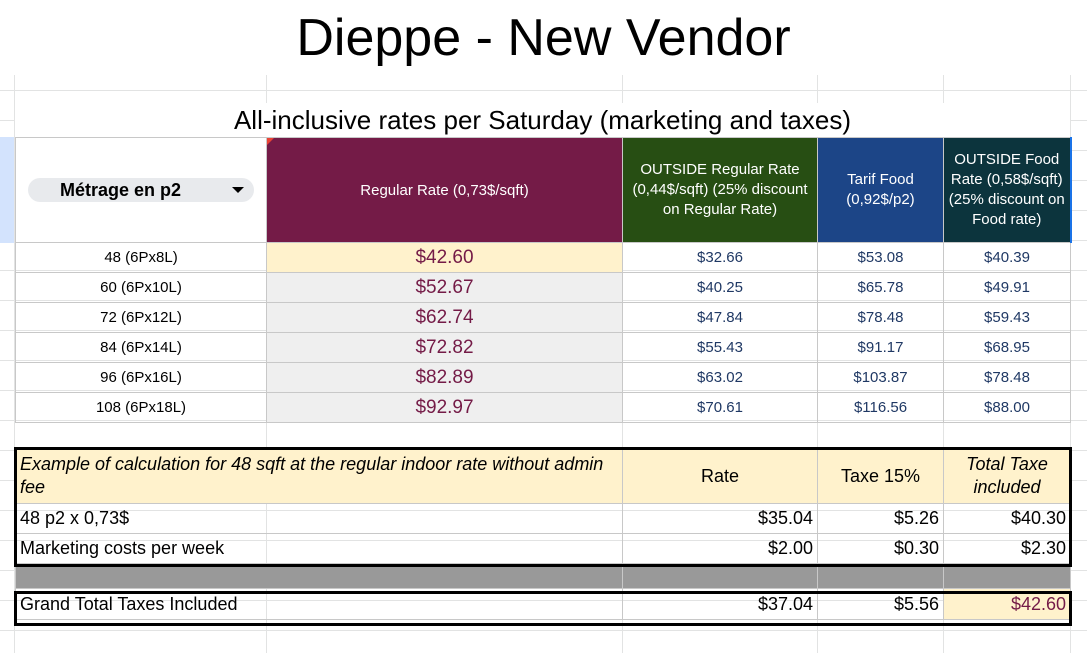  Describe the element at coordinates (1007, 257) in the screenshot. I see `outside-food-cell: $40.39` at that location.